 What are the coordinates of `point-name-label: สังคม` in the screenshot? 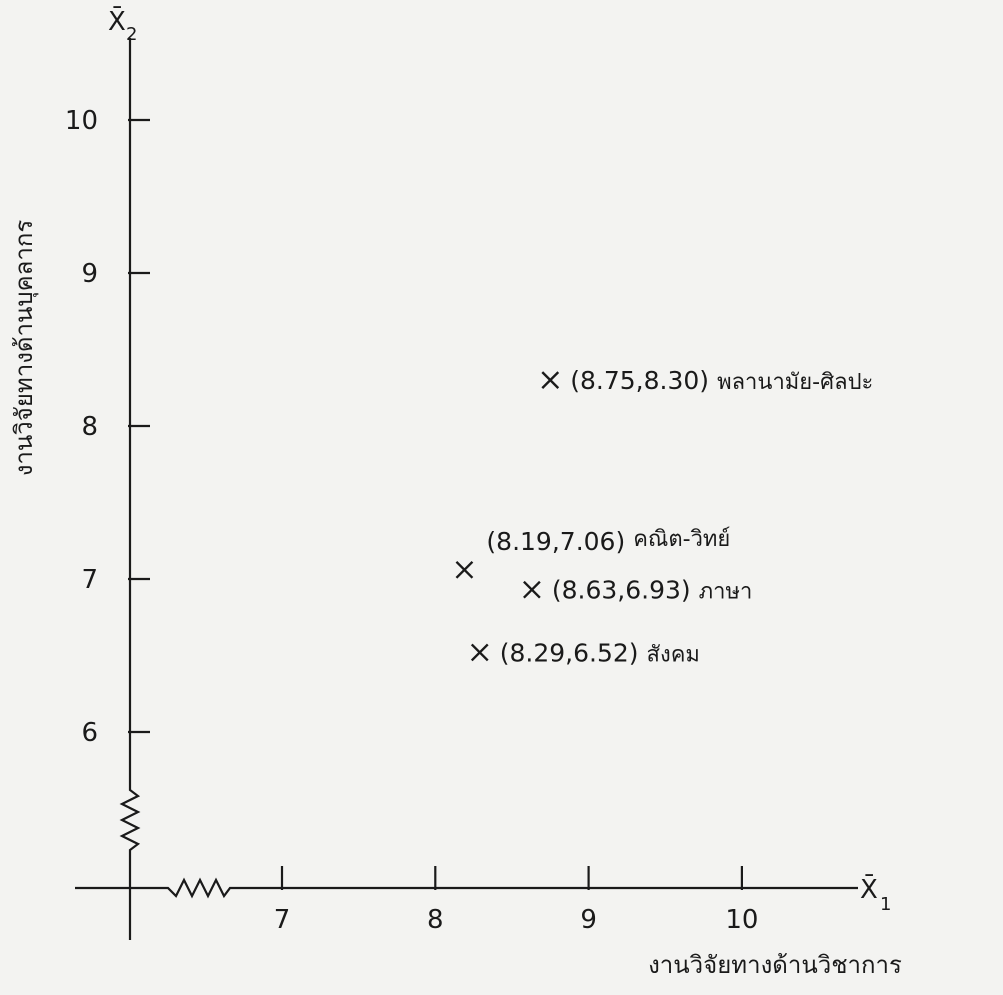 It's located at (673, 654).